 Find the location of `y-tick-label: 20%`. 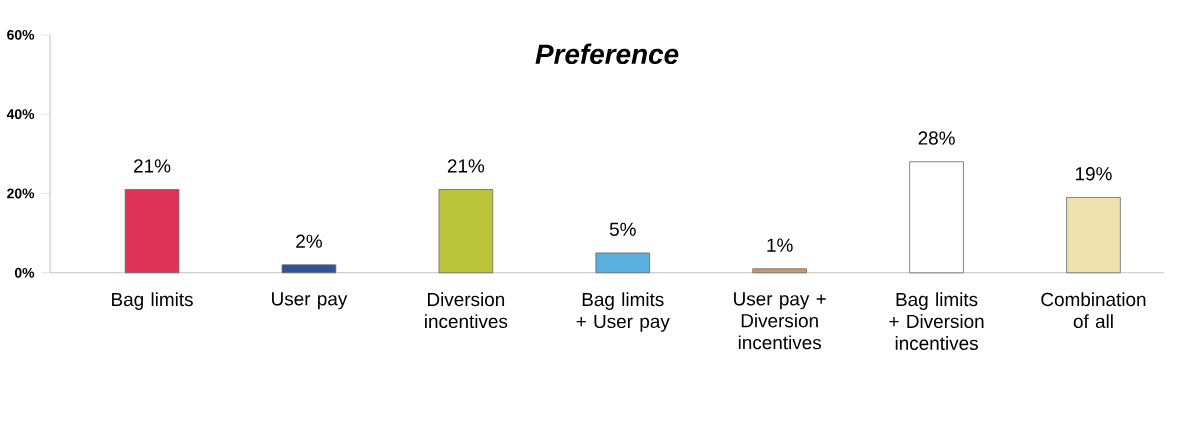

y-tick-label: 20% is located at coordinates (21, 193).